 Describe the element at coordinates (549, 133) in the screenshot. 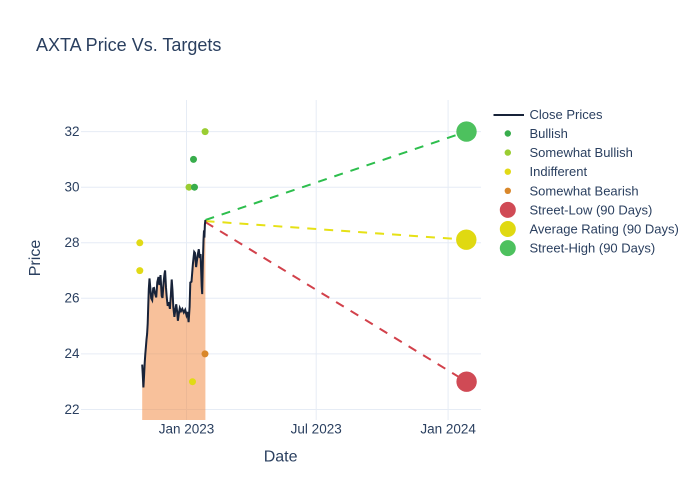

I see `svg-text: Bullish` at that location.